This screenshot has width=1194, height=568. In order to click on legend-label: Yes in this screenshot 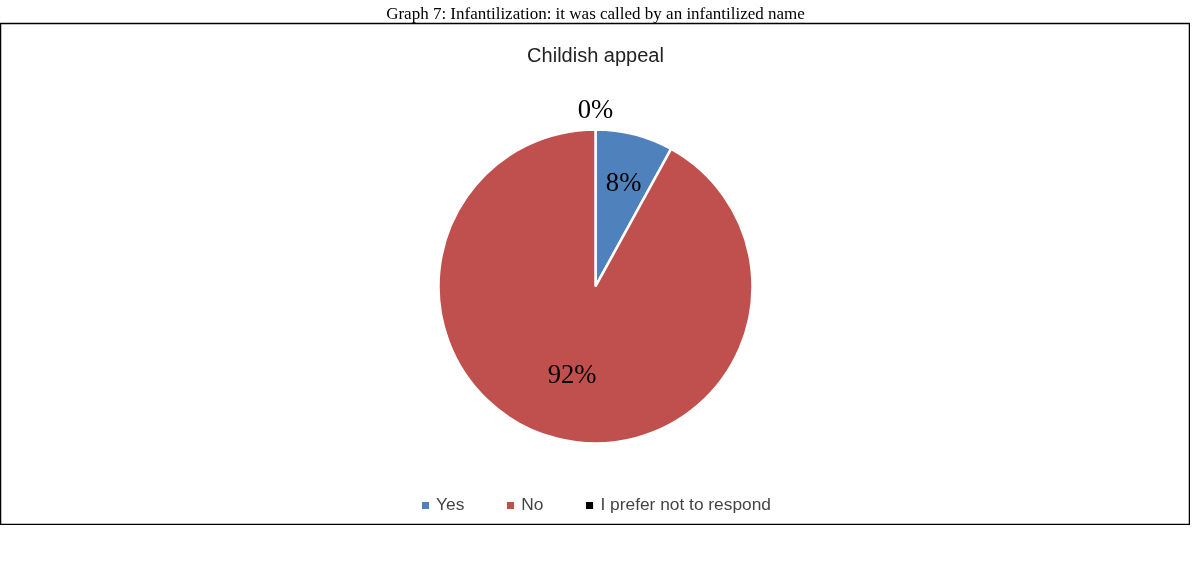, I will do `click(450, 504)`.